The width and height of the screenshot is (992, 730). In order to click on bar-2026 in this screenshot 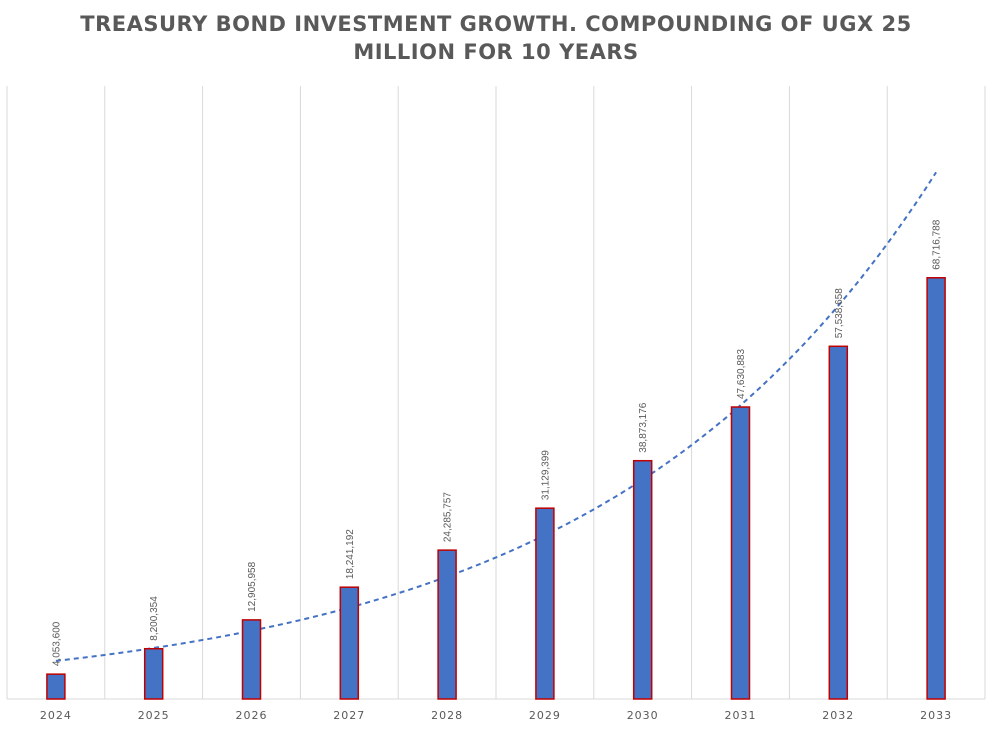, I will do `click(251, 659)`.